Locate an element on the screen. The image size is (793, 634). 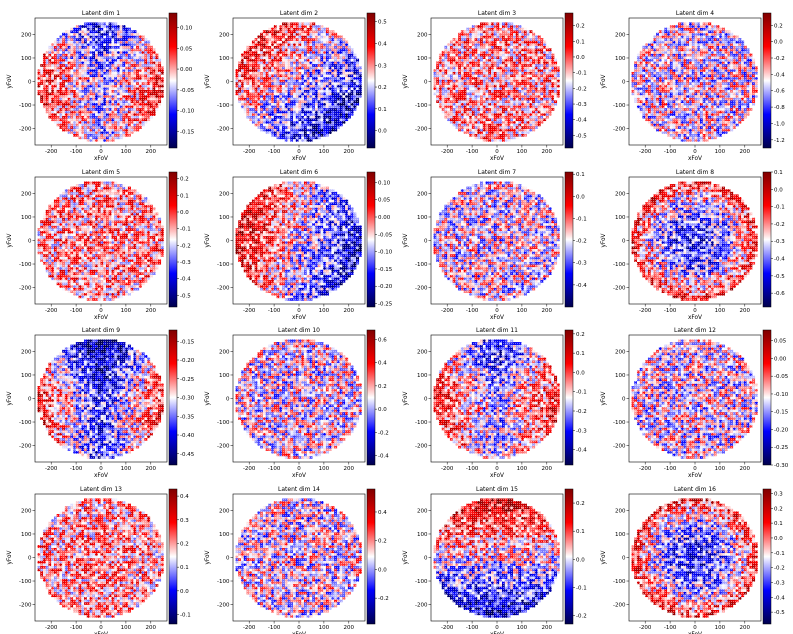
colorbar-tick-label: 0.1 is located at coordinates (382, 110).